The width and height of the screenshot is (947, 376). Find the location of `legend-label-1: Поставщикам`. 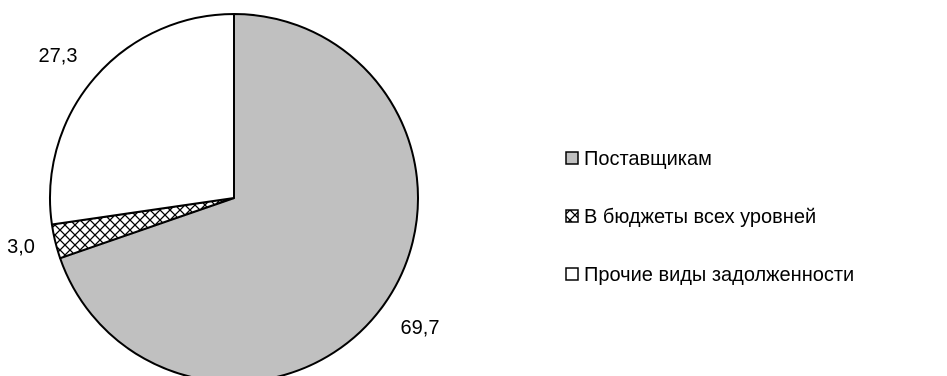

legend-label-1: Поставщикам is located at coordinates (648, 159).